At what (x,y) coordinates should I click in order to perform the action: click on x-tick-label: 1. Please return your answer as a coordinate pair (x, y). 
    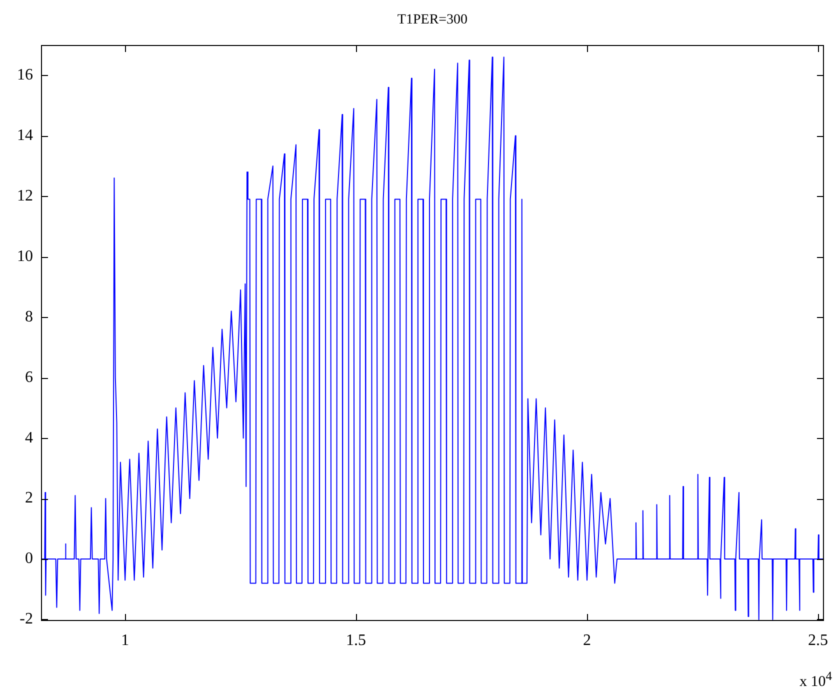
    Looking at the image, I should click on (125, 640).